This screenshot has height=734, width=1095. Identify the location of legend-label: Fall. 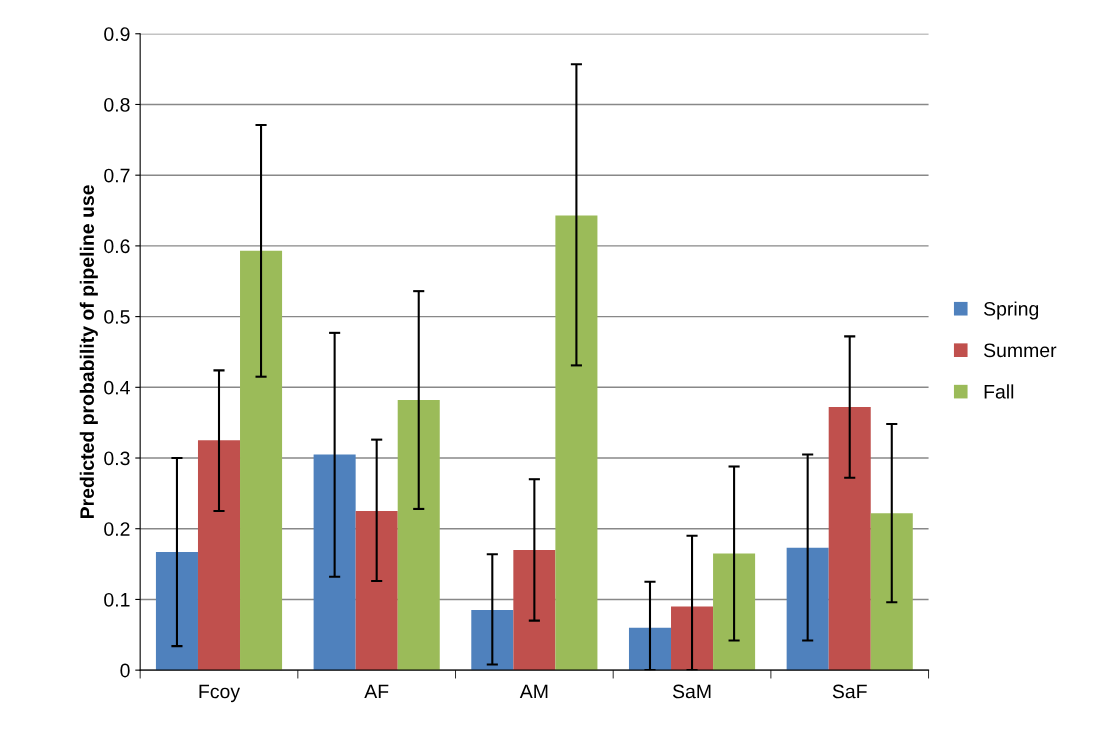
(999, 391).